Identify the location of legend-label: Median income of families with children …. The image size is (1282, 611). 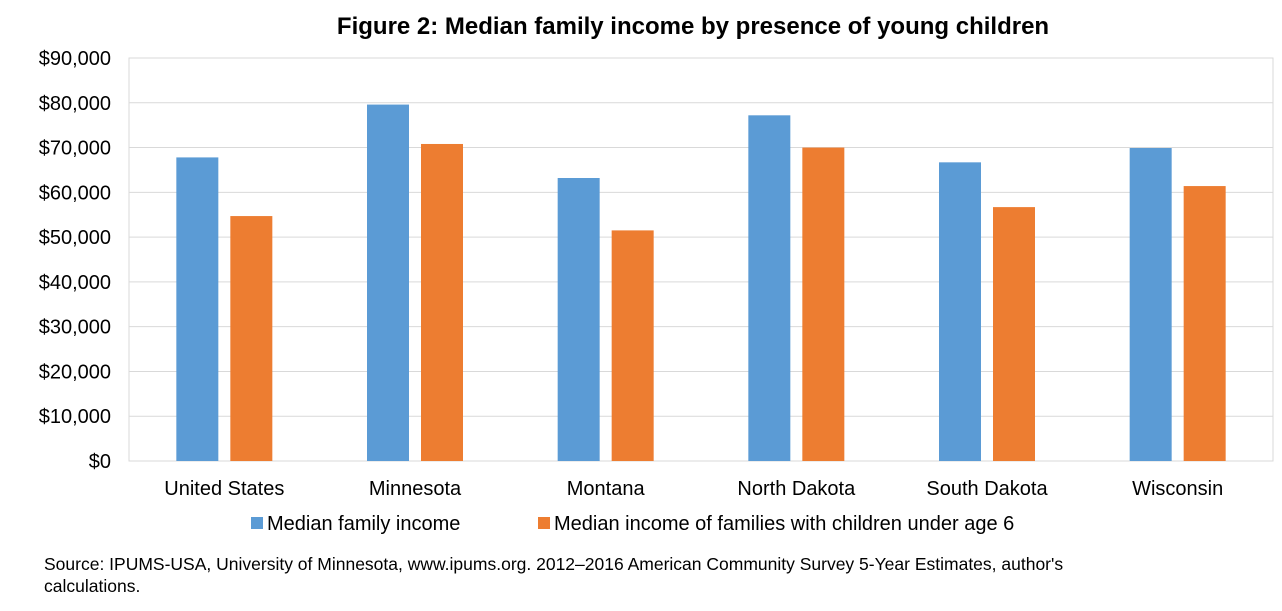
(784, 524).